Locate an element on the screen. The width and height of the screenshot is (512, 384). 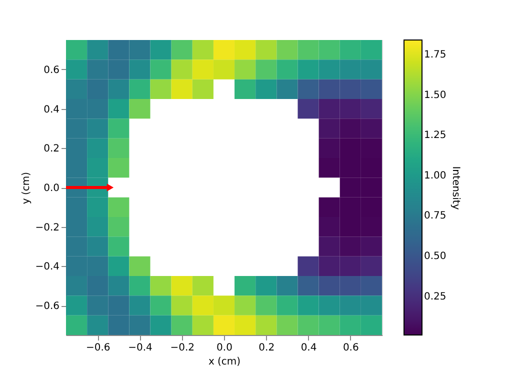
color-bar-label: 0.25 is located at coordinates (435, 296).